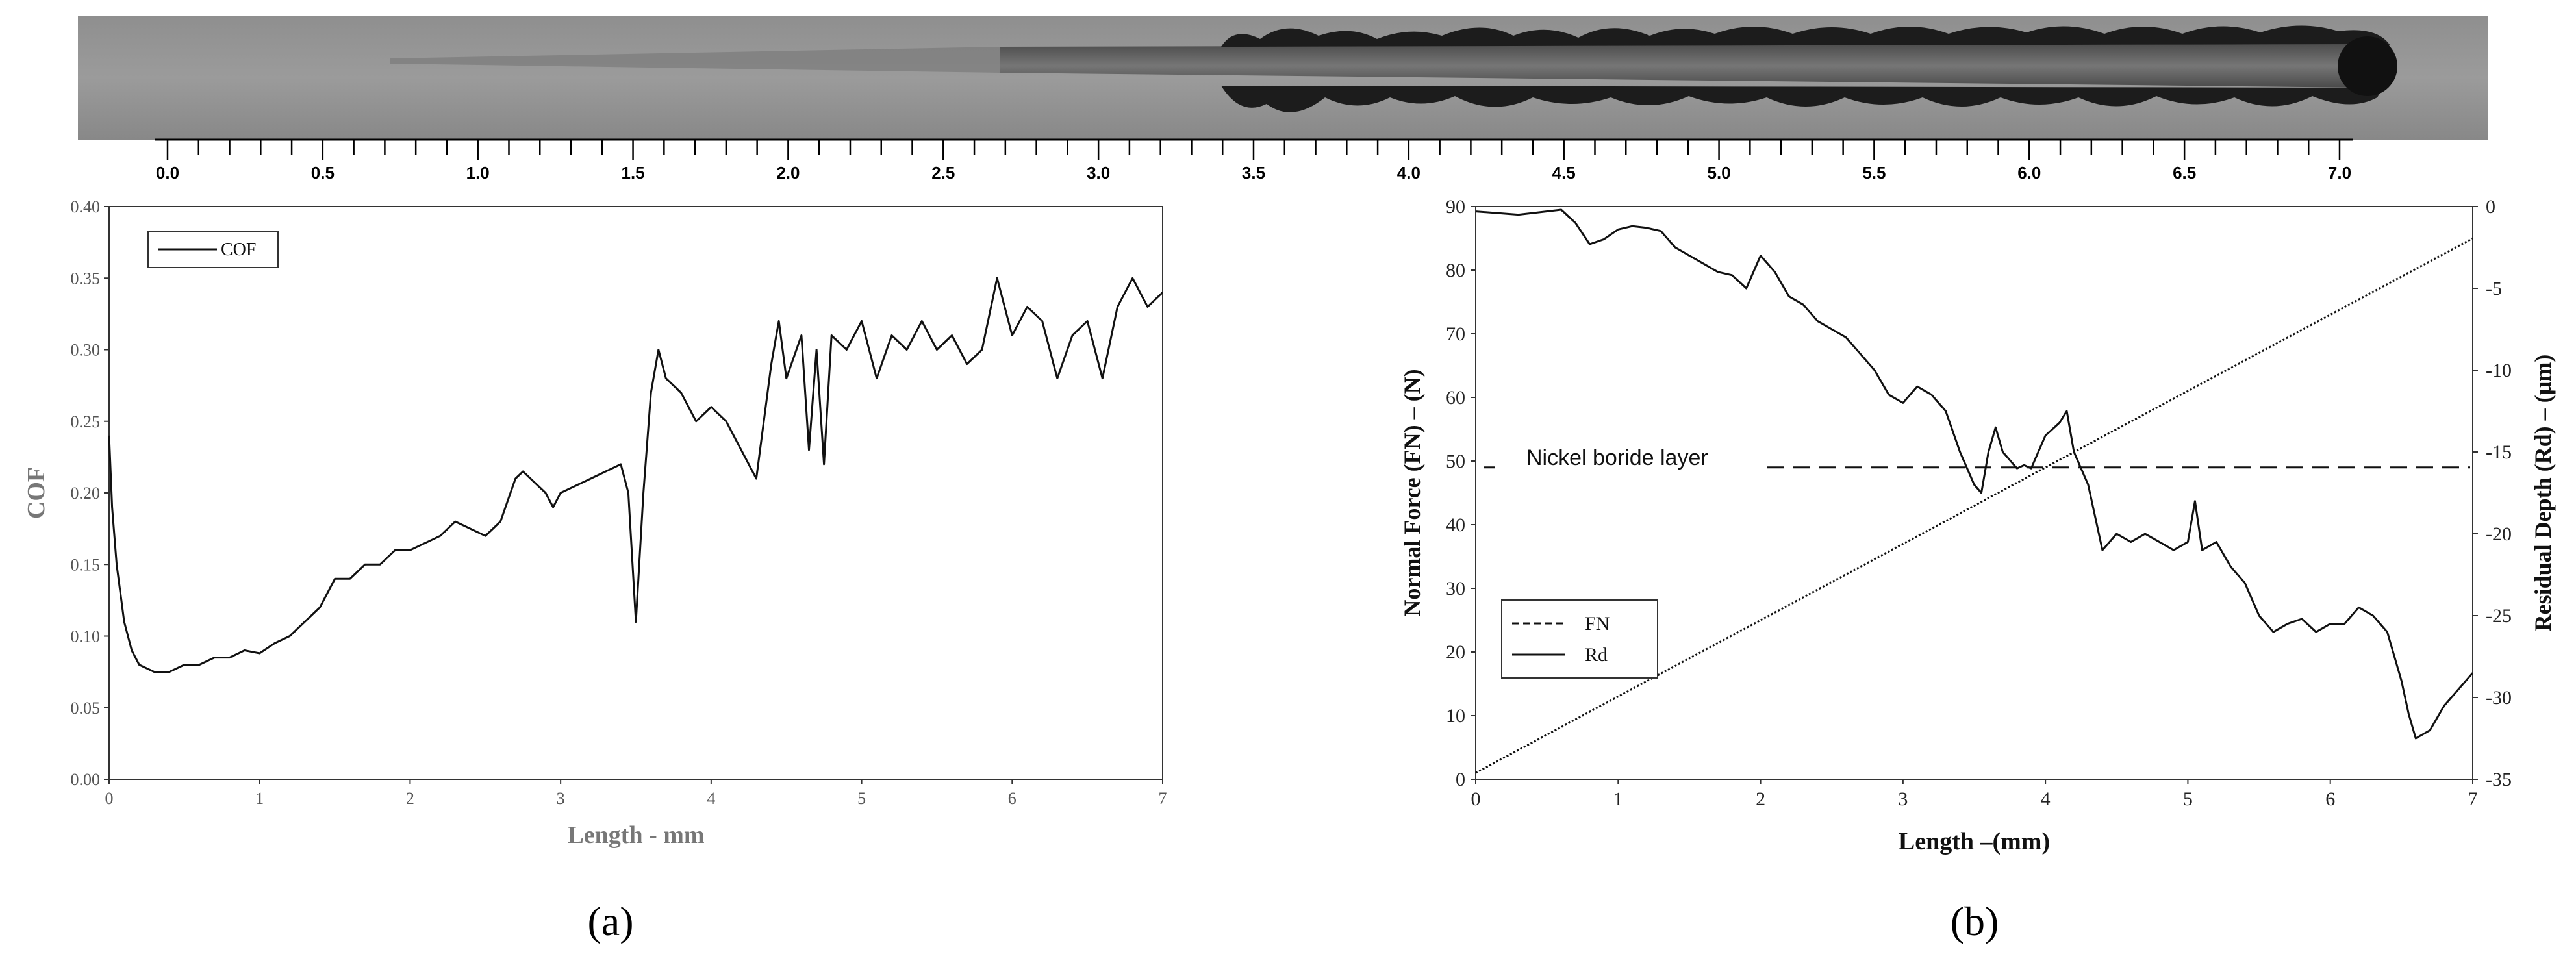  I want to click on scale-bar-label: 5.0, so click(1718, 172).